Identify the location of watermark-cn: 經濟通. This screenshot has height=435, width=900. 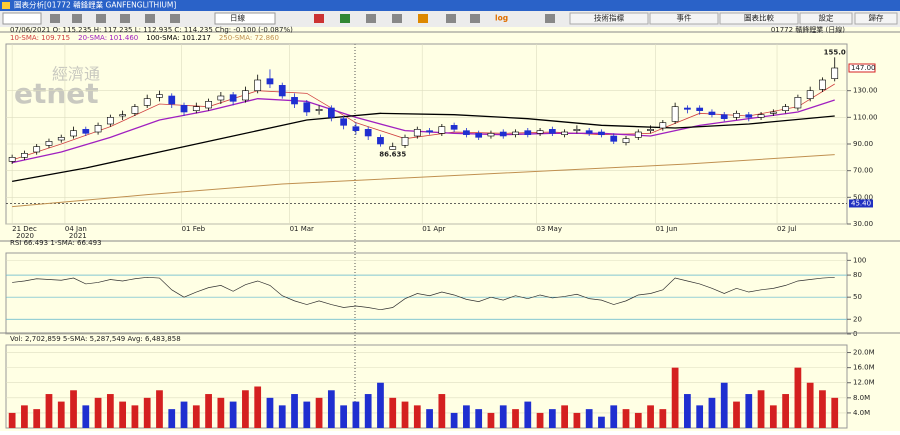
(76, 74).